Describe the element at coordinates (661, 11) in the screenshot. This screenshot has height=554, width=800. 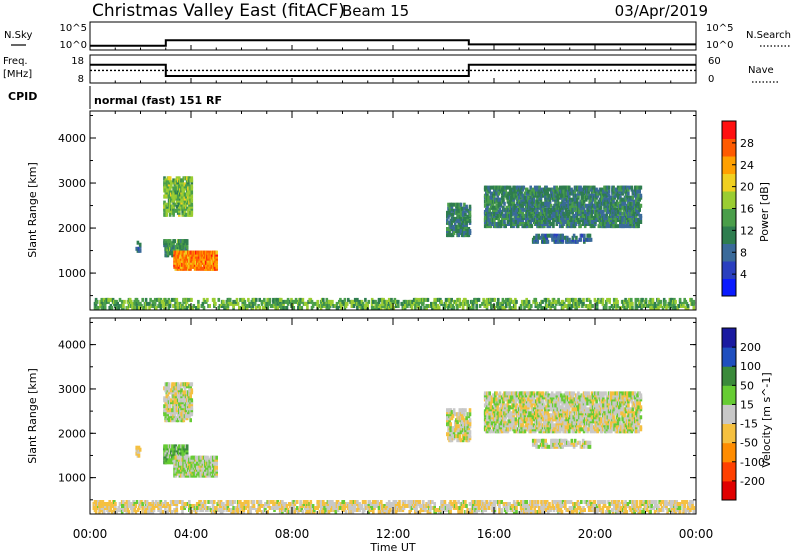
I see `plot-date: 03/Apr/2019` at that location.